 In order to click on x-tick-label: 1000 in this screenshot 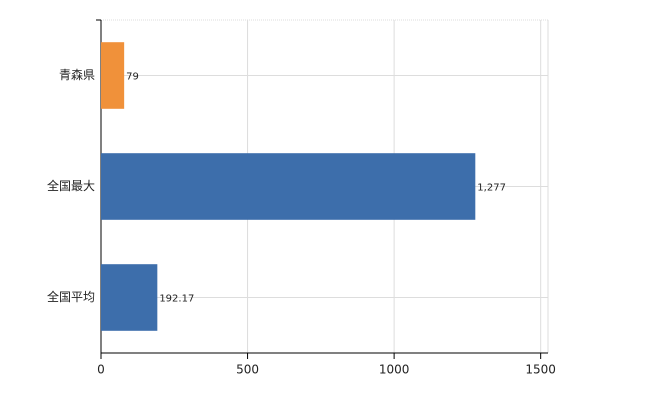, I will do `click(394, 370)`.